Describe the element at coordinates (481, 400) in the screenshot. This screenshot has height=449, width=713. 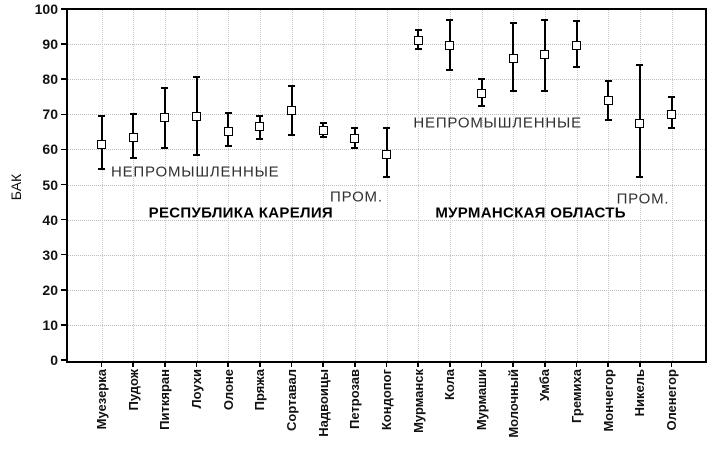
I see `x-tick-label: Мурмаши` at that location.